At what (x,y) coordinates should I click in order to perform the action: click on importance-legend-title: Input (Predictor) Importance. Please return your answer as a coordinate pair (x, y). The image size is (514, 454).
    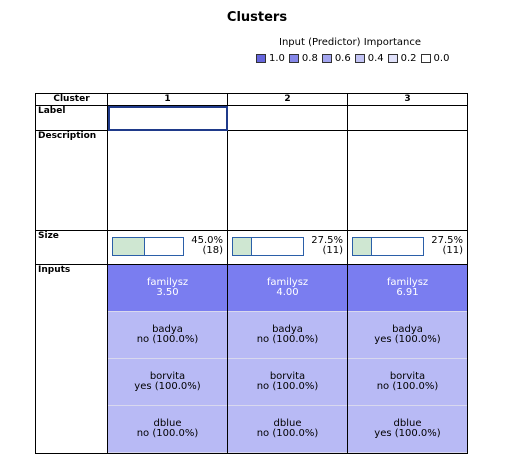
    Looking at the image, I should click on (350, 42).